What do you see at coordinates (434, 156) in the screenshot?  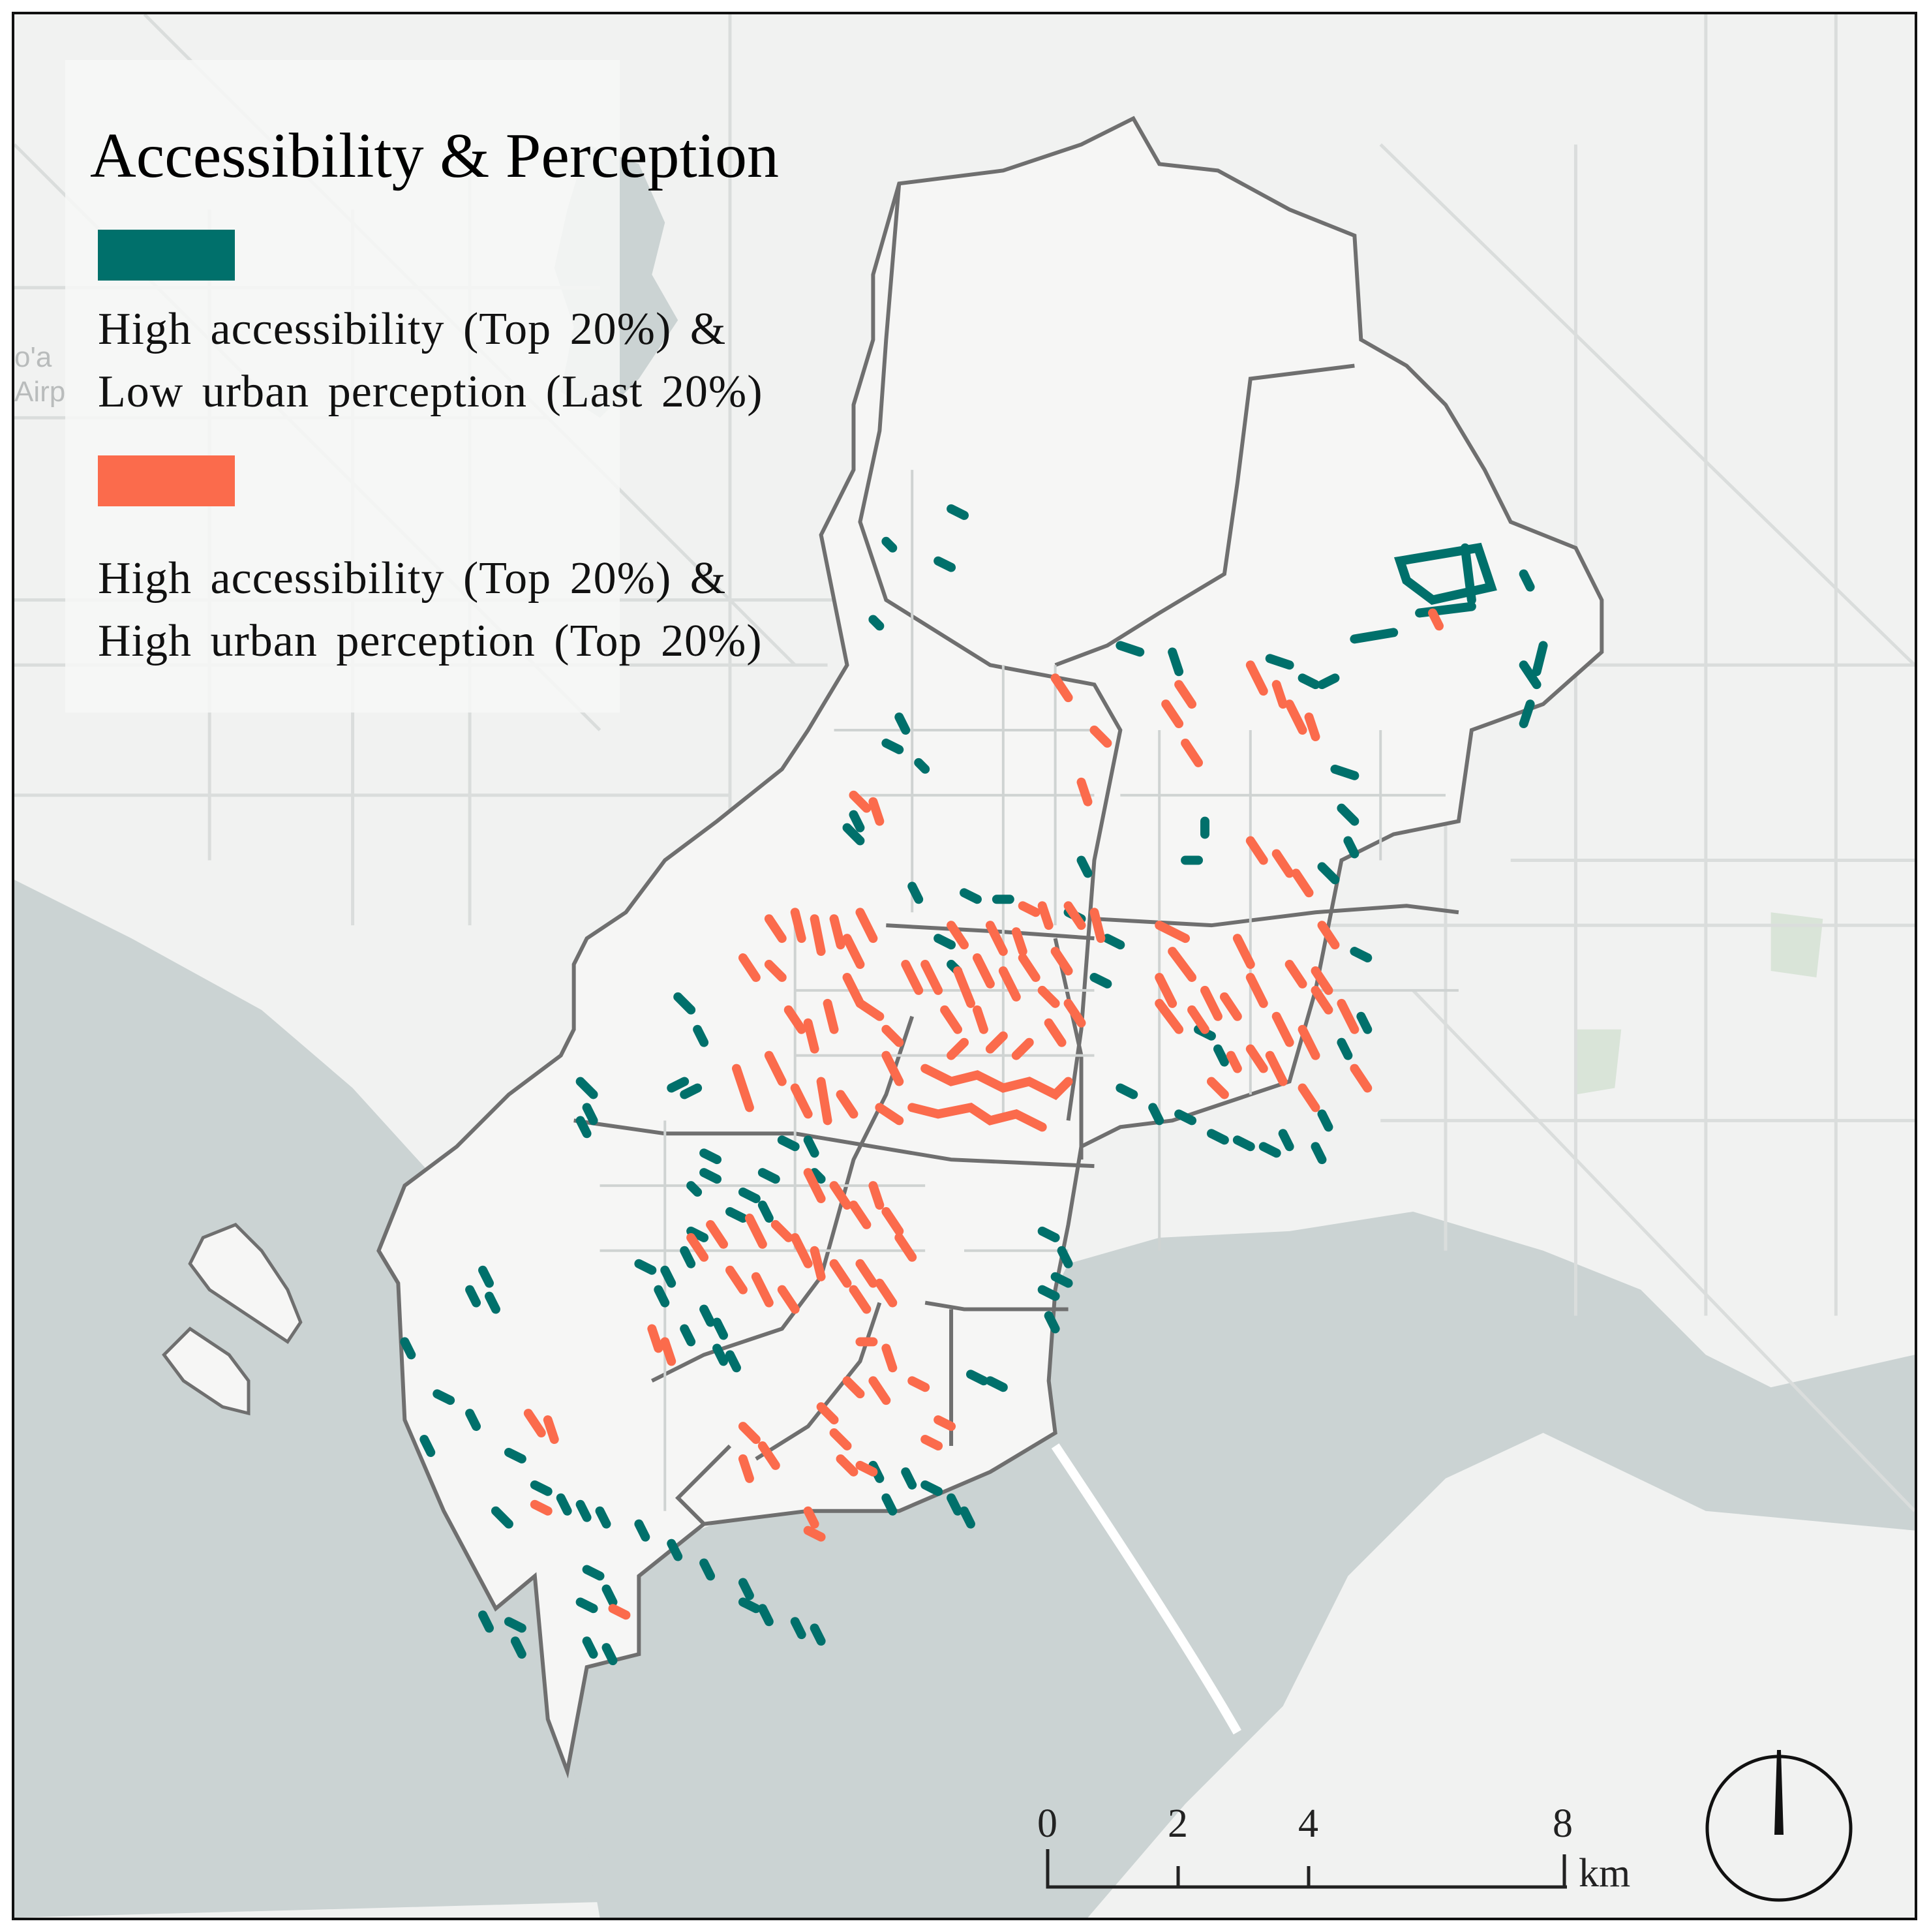 I see `legend-title: Accessibility & Perception` at bounding box center [434, 156].